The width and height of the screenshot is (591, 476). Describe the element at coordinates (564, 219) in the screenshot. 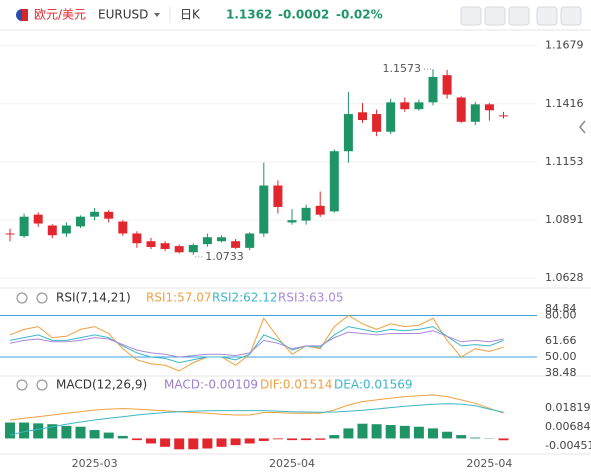

I see `y-tick-label: 1.0891` at that location.